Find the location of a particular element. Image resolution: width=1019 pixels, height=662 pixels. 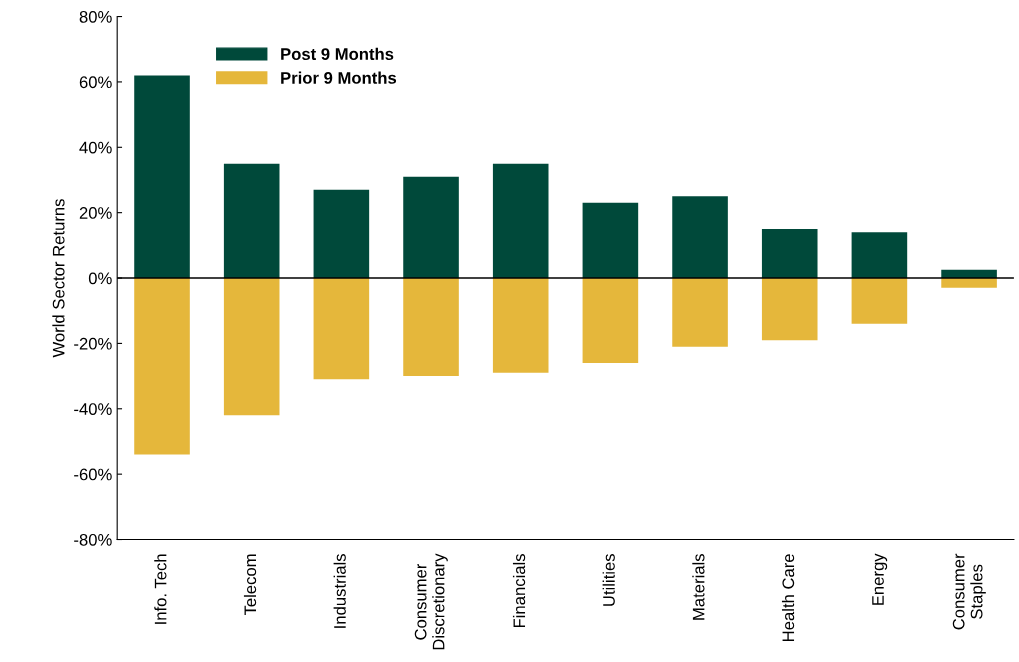

legend-label: Post 9 Months is located at coordinates (337, 53).